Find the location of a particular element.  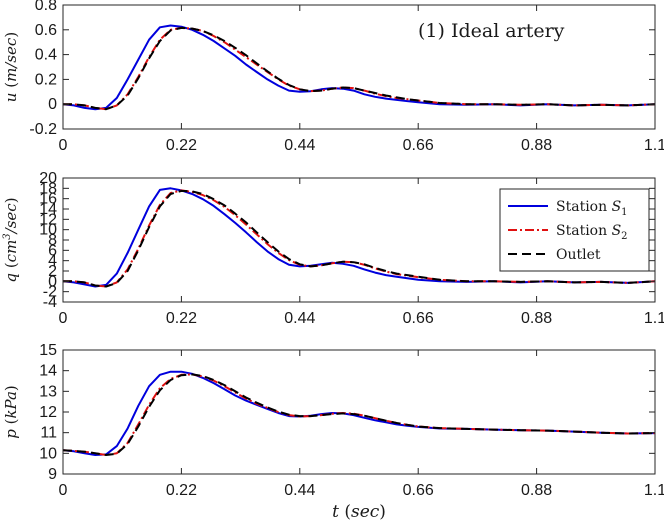

y-tick-label: -4 is located at coordinates (50, 302).